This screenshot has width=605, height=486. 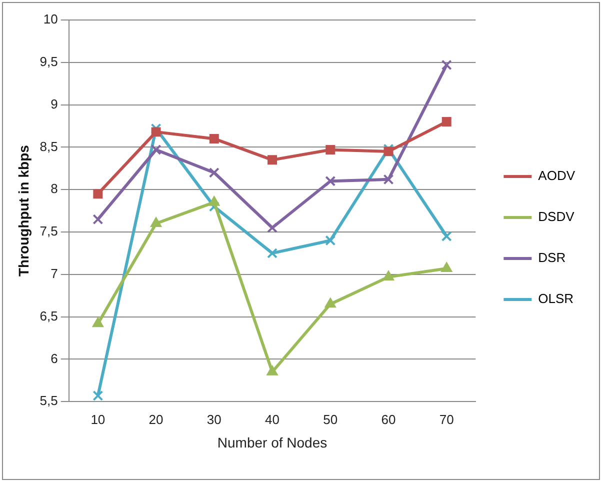 I want to click on legend-label: AODV, so click(x=557, y=176).